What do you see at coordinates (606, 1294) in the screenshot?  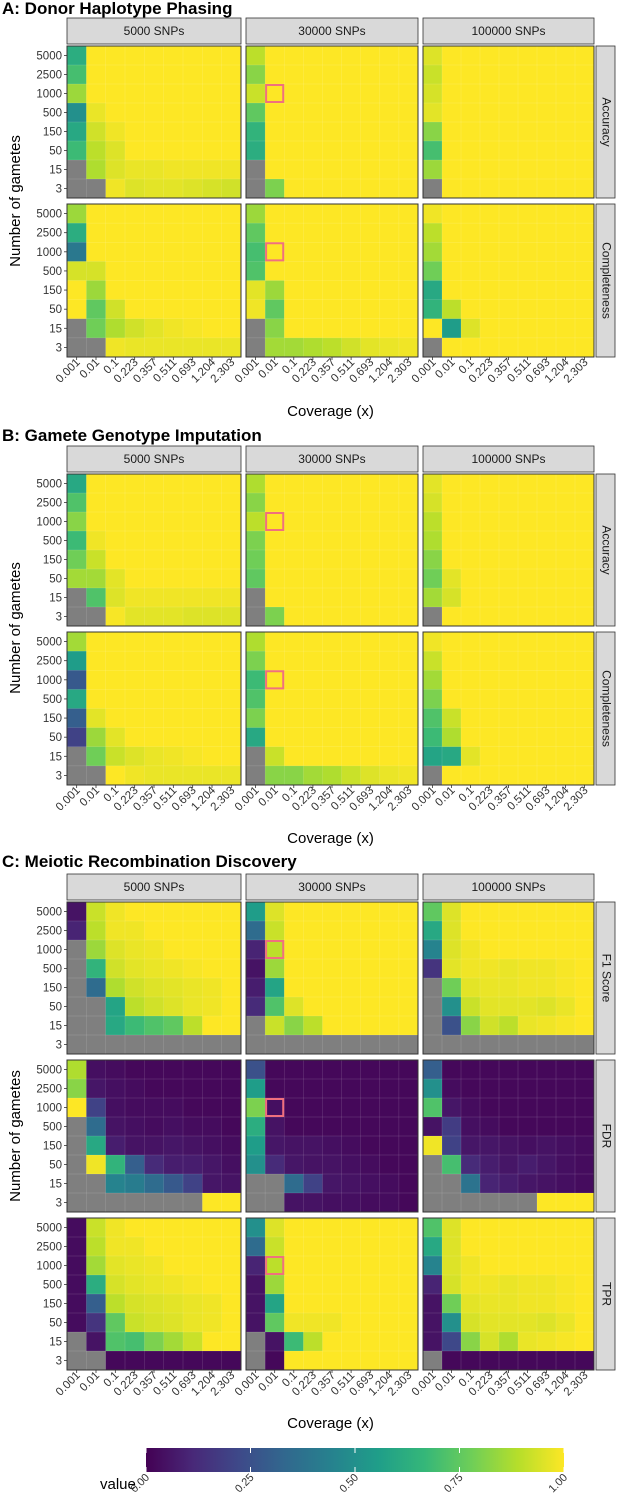 I see `row-strip-label: TPR` at bounding box center [606, 1294].